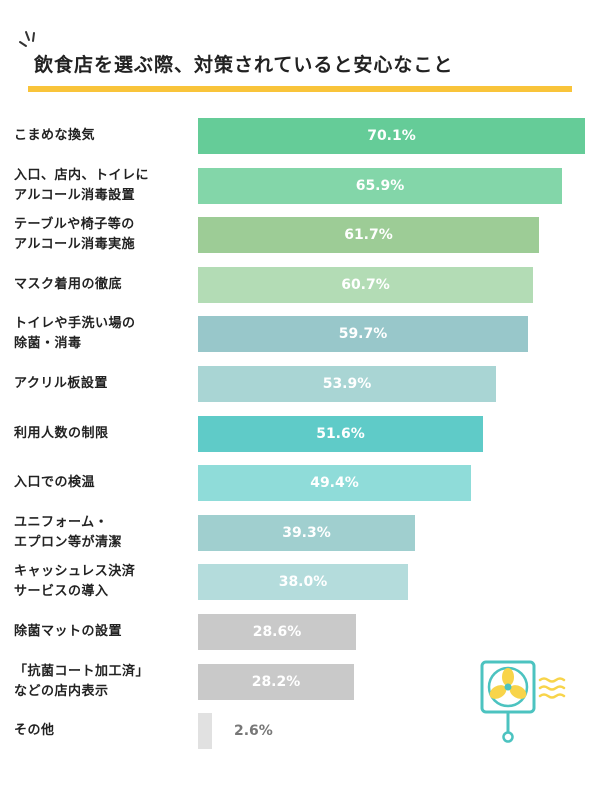 Image resolution: width=600 pixels, height=800 pixels. Describe the element at coordinates (104, 235) in the screenshot. I see `category-label: テーブルや椅子等の アルコール消毒実施` at that location.